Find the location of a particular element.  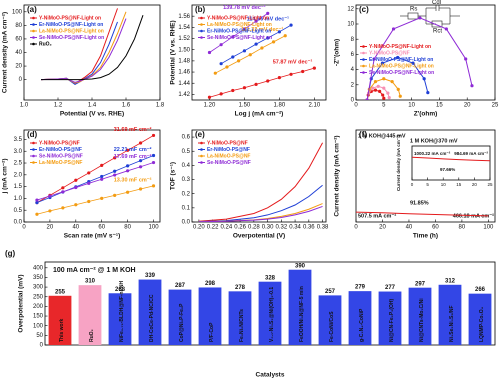

panel-label: (c) is located at coordinates (364, 9).